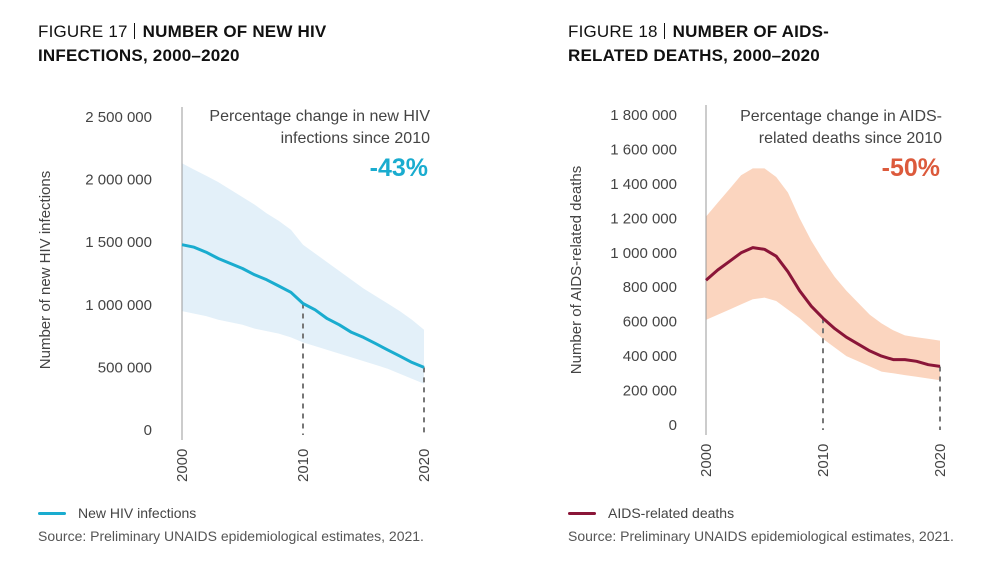 The width and height of the screenshot is (1000, 582). What do you see at coordinates (319, 116) in the screenshot?
I see `annotation-text: Percentage change in new HIV` at bounding box center [319, 116].